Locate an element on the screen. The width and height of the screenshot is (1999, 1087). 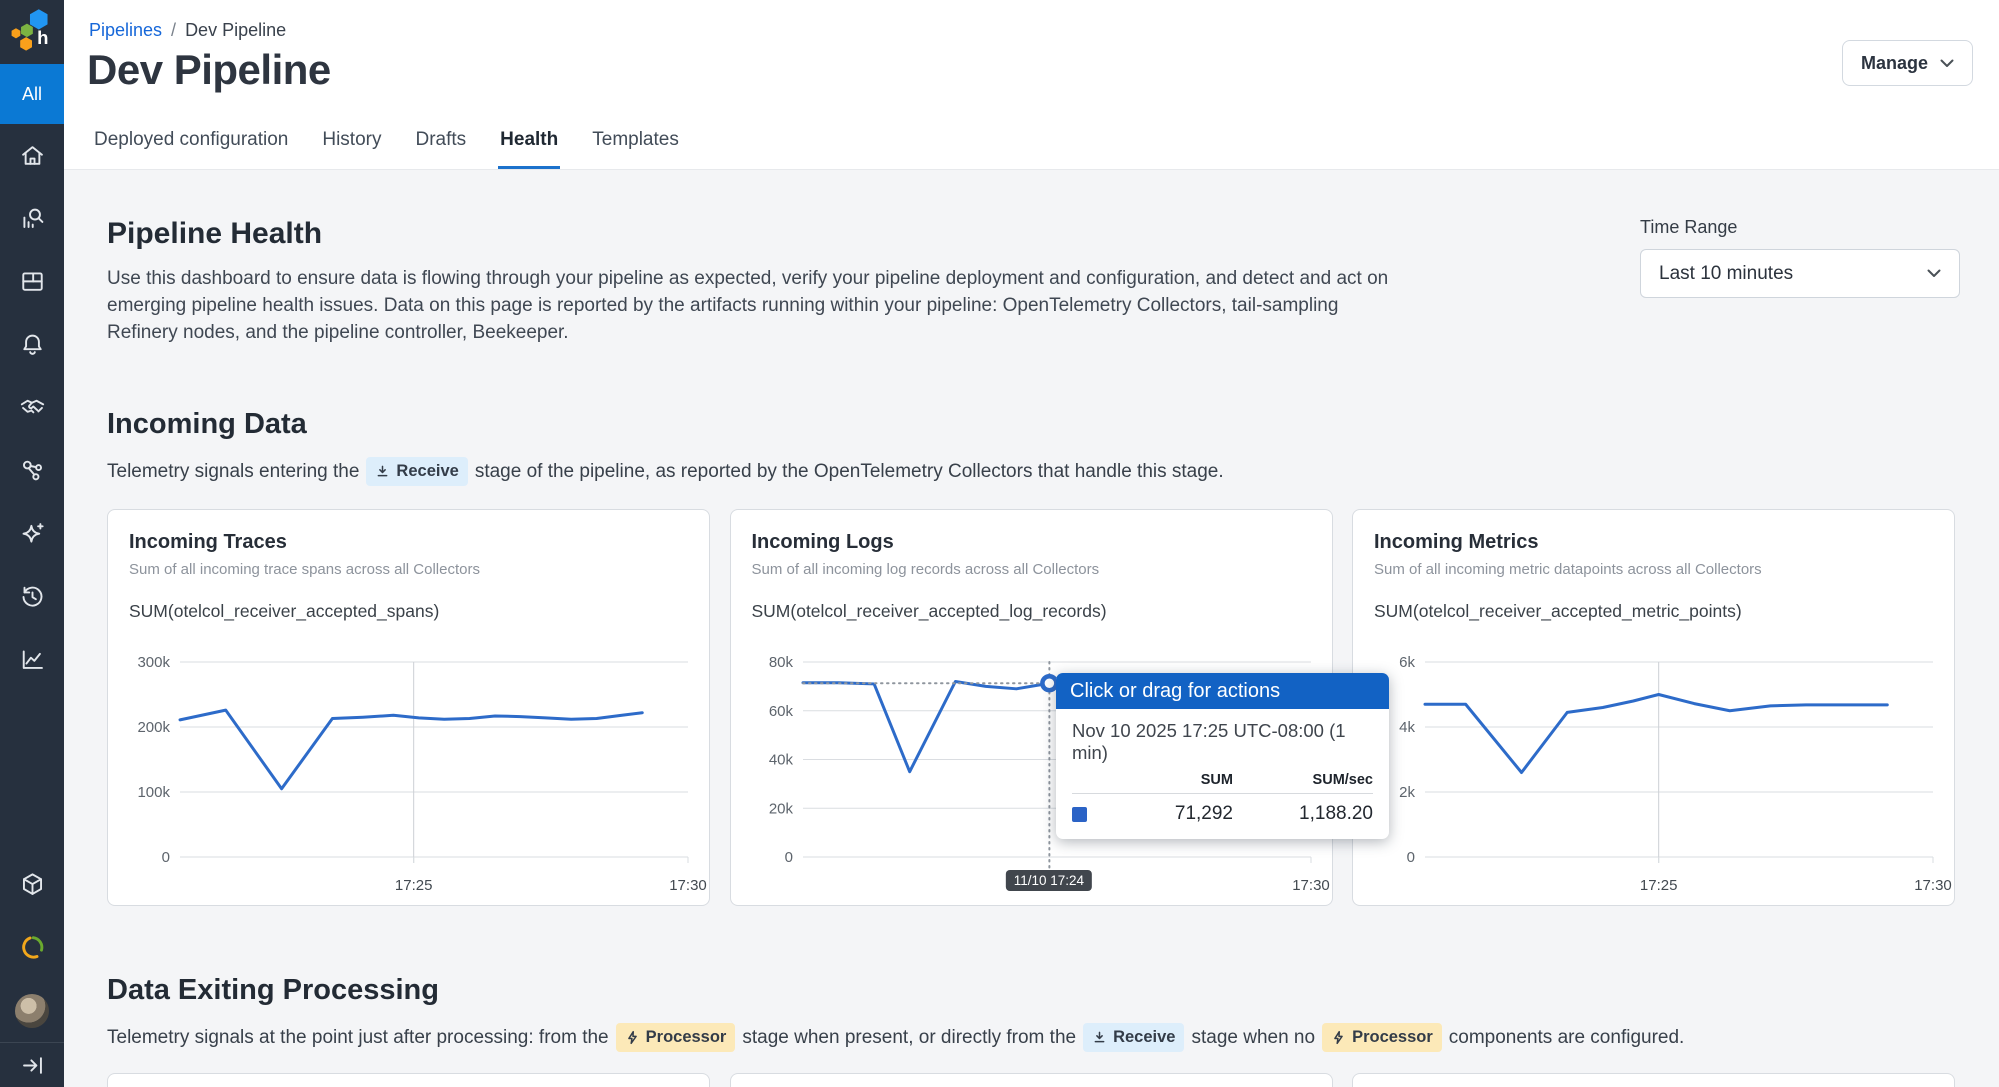
processor-badge-label: Processor is located at coordinates (686, 1037).